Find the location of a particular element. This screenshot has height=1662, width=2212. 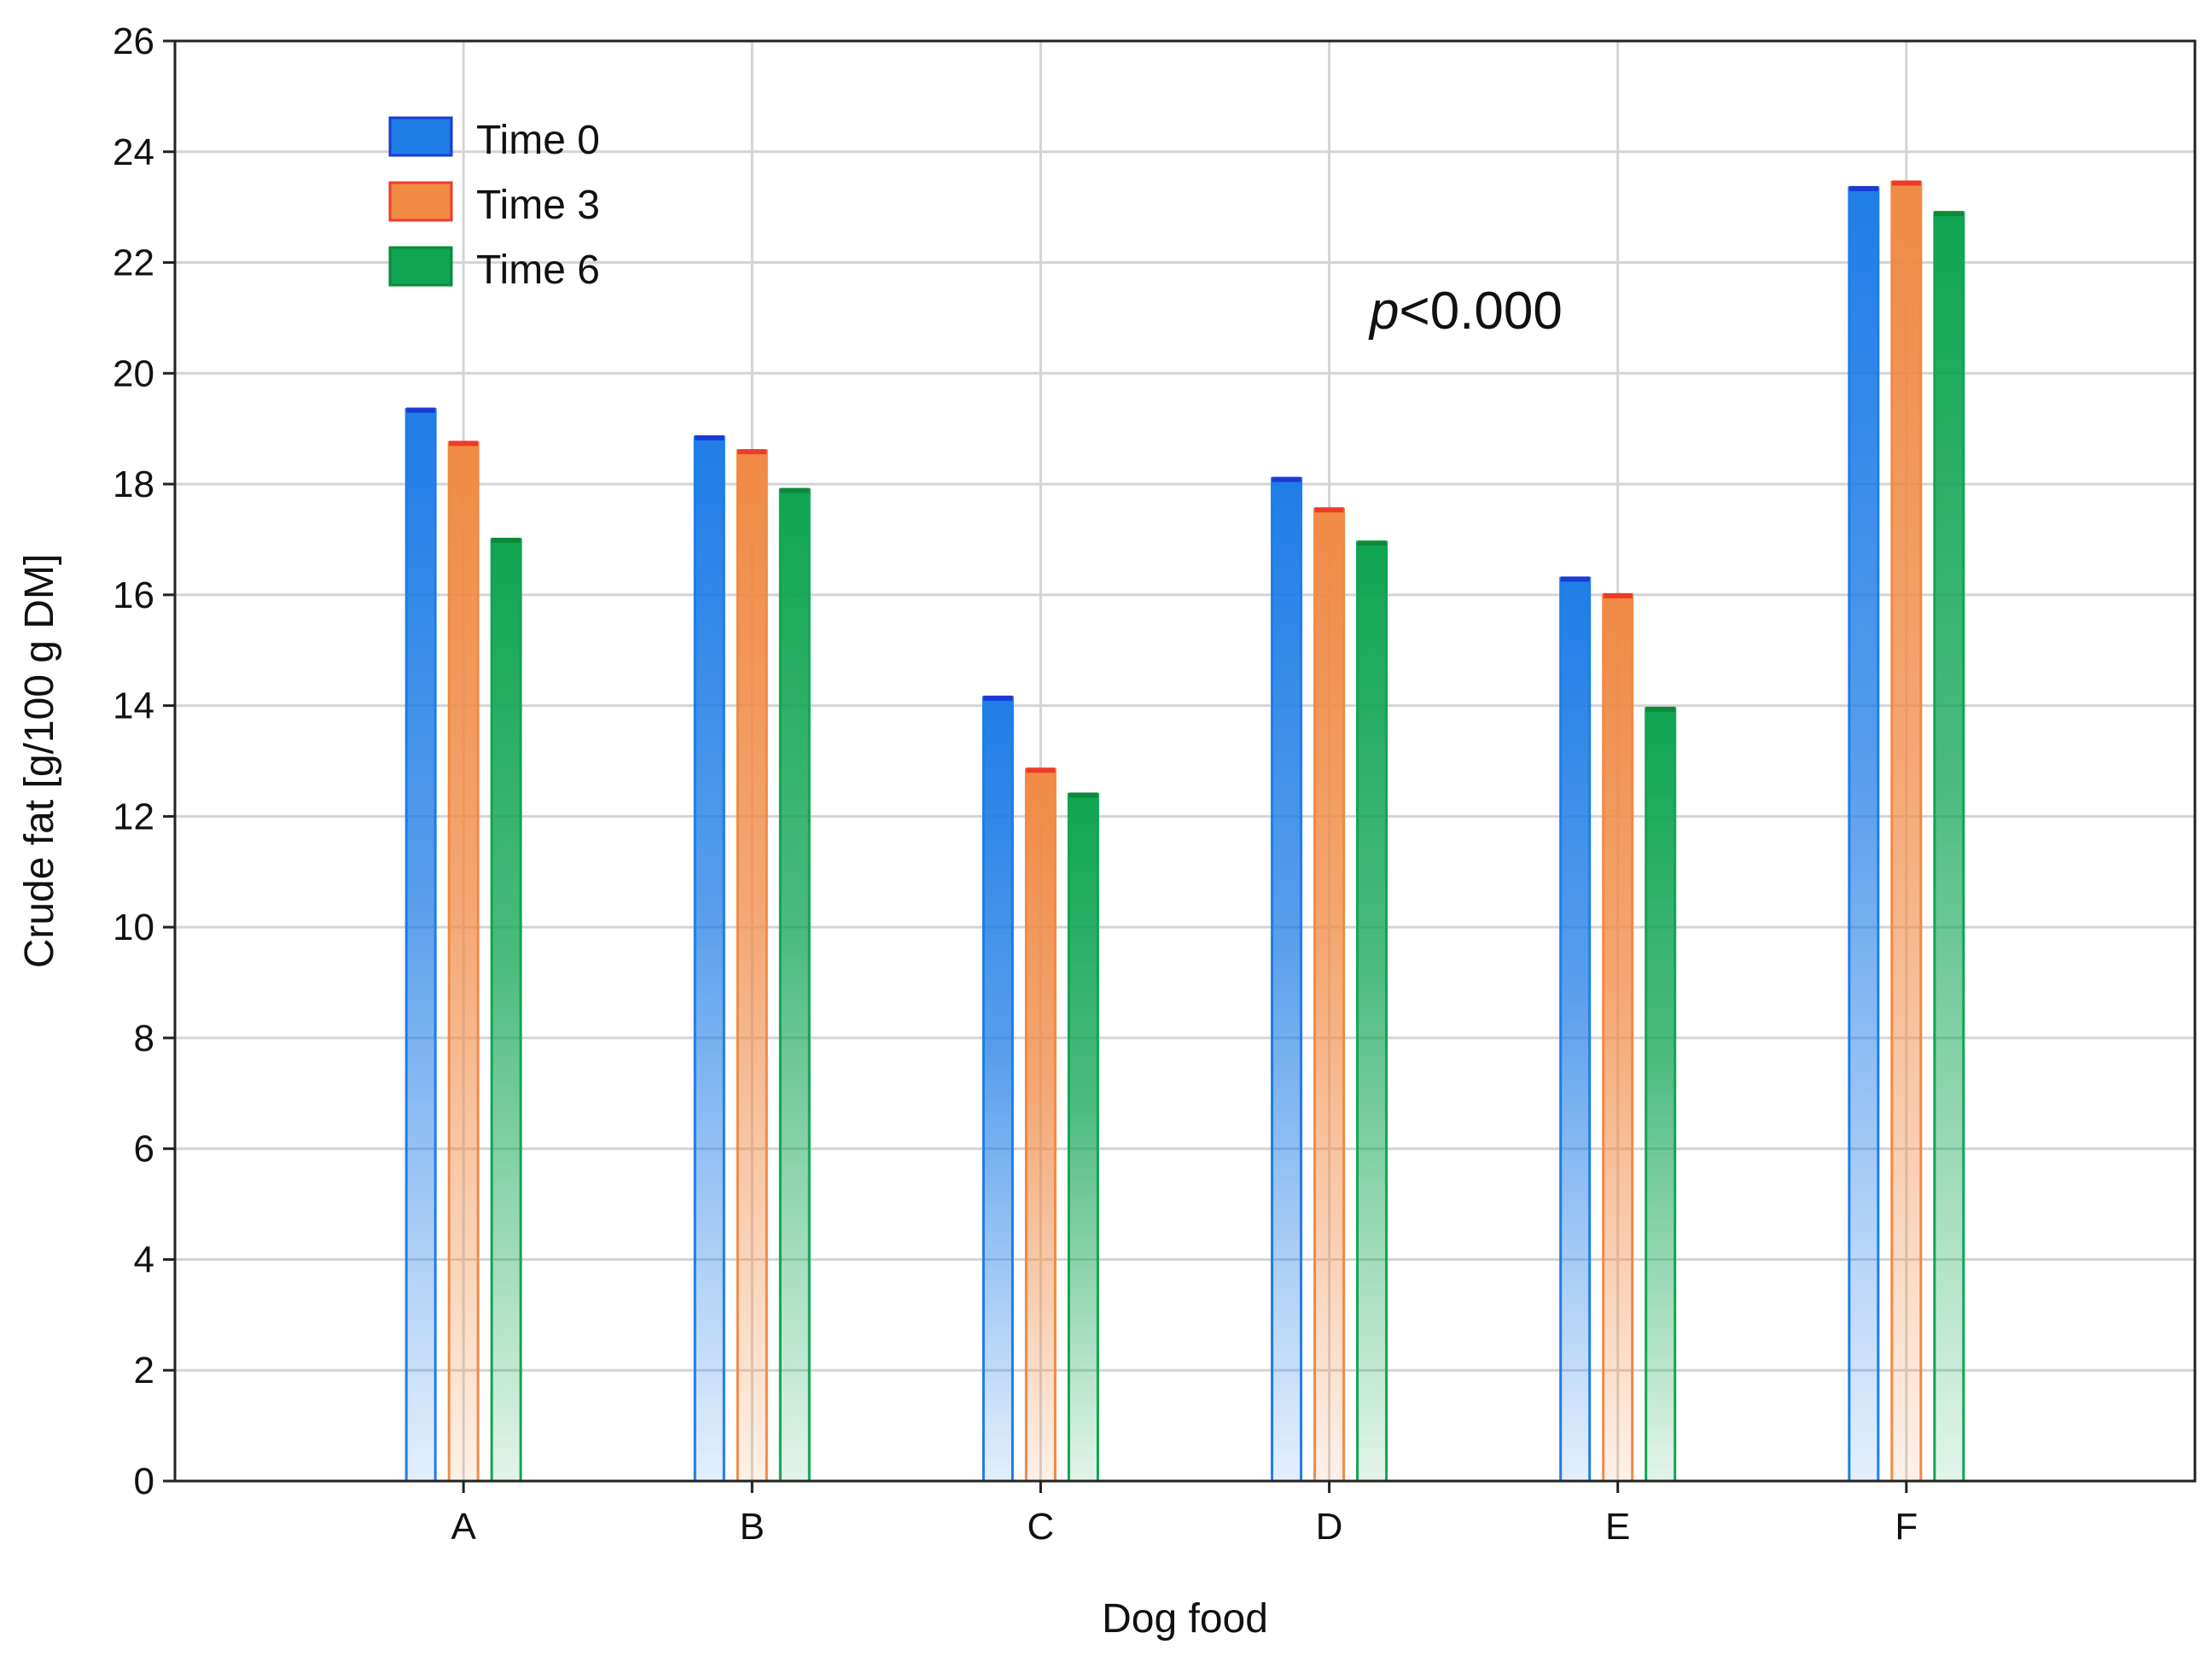

y-tick-label: 0 is located at coordinates (144, 1481).